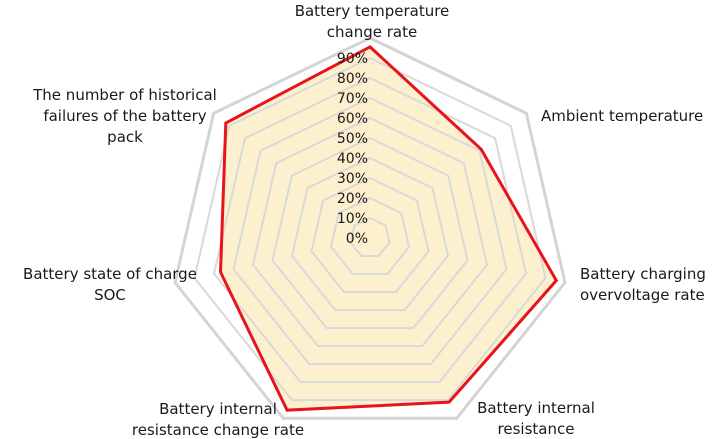  Describe the element at coordinates (642, 295) in the screenshot. I see `axis-label: overvoltage rate` at that location.